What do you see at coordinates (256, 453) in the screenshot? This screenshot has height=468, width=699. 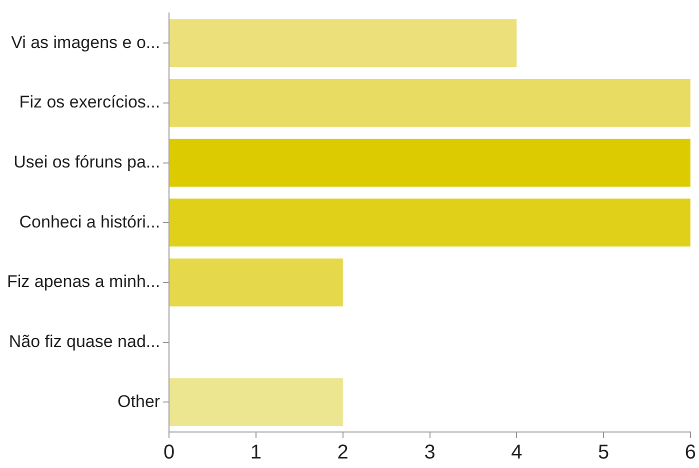 I see `x-tick-label: 1` at bounding box center [256, 453].